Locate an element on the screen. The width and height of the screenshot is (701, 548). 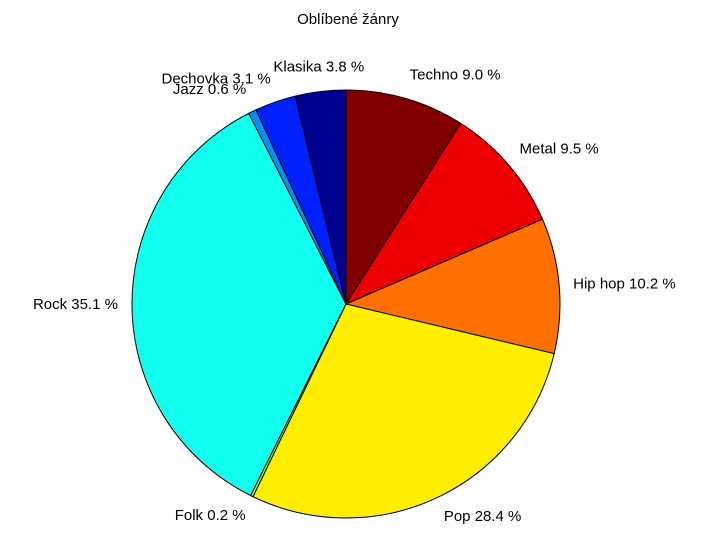
slice-label: Pop 28.4 % is located at coordinates (483, 516).